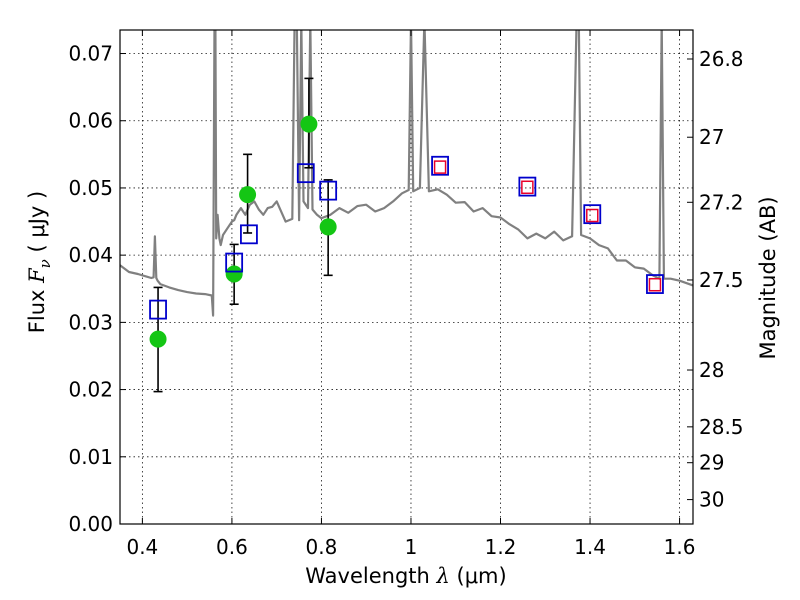 The height and width of the screenshot is (600, 800). What do you see at coordinates (711, 370) in the screenshot?
I see `y2-tick-label: 28` at bounding box center [711, 370].